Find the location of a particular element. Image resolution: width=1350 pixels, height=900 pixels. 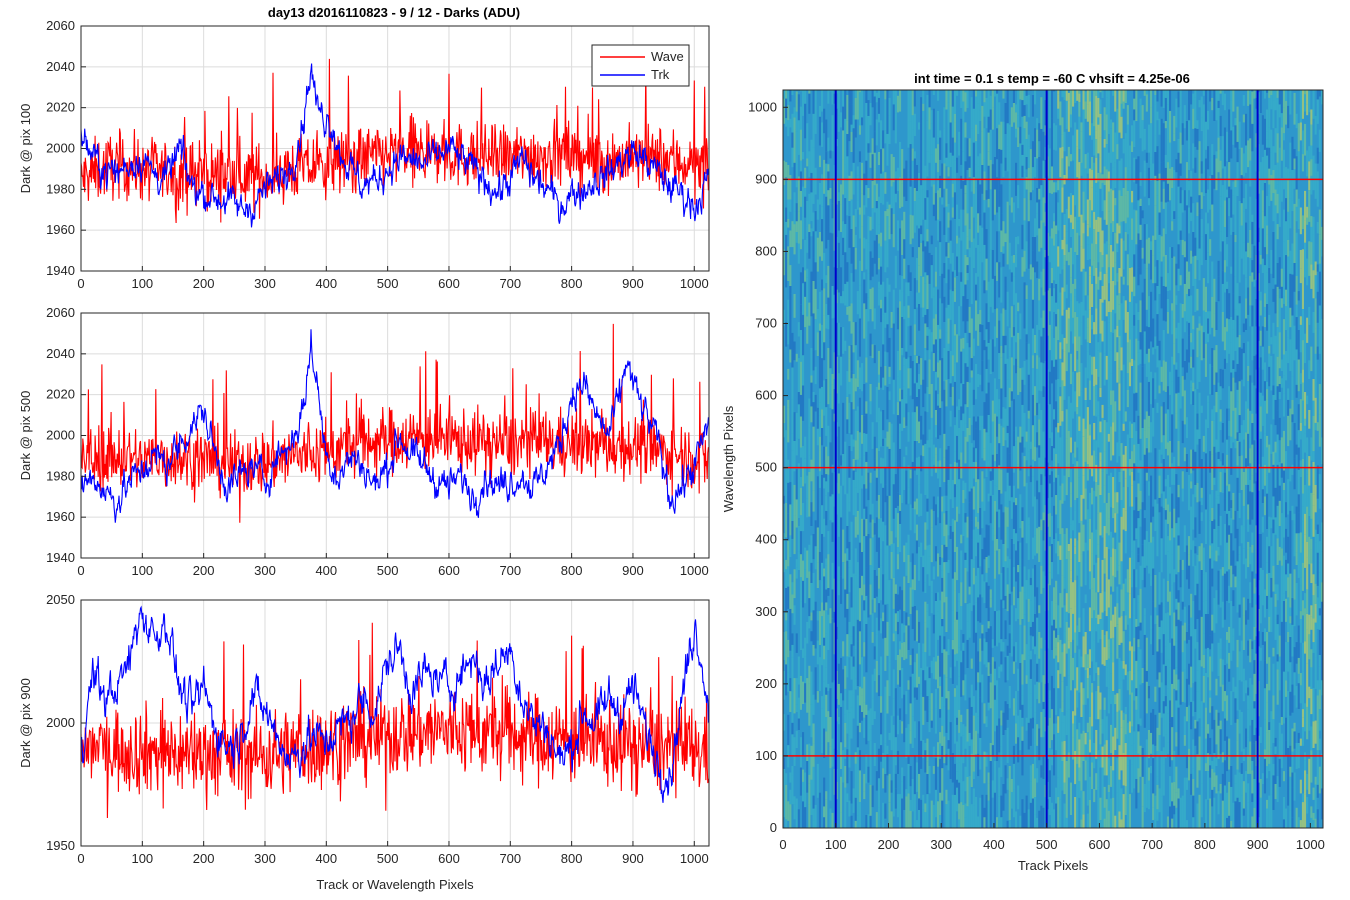

middle-xtick-label: 900 is located at coordinates (633, 570).